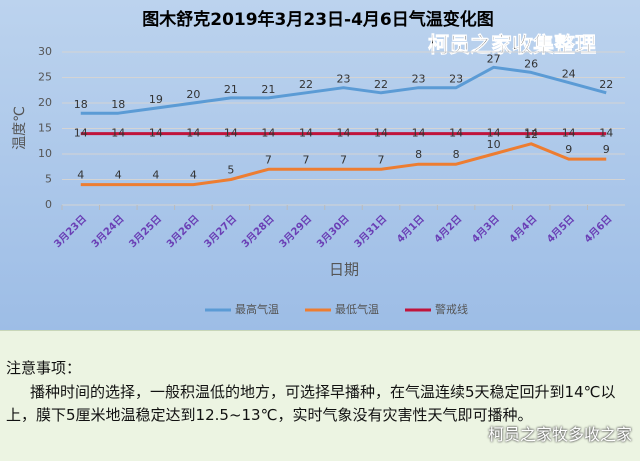 The width and height of the screenshot is (640, 461). Describe the element at coordinates (559, 434) in the screenshot. I see `watermark: 柯员之家牧多收之家` at that location.